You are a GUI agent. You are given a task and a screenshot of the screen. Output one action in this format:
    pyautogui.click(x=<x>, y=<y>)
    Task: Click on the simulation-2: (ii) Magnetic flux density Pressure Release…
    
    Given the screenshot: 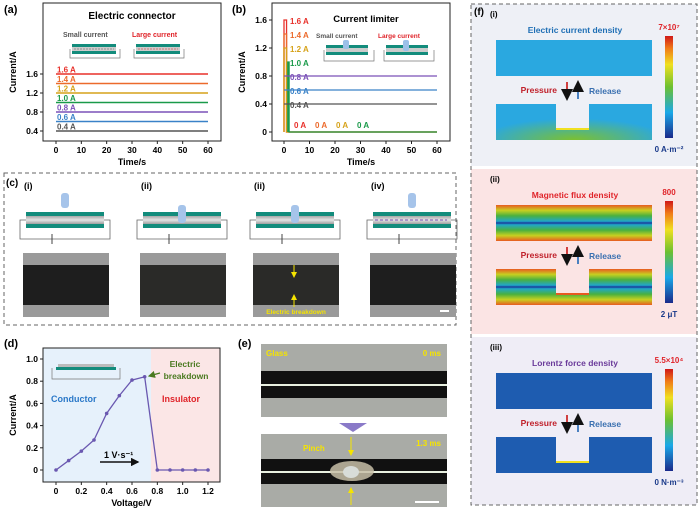 What is the action you would take?
    pyautogui.click(x=583, y=247)
    